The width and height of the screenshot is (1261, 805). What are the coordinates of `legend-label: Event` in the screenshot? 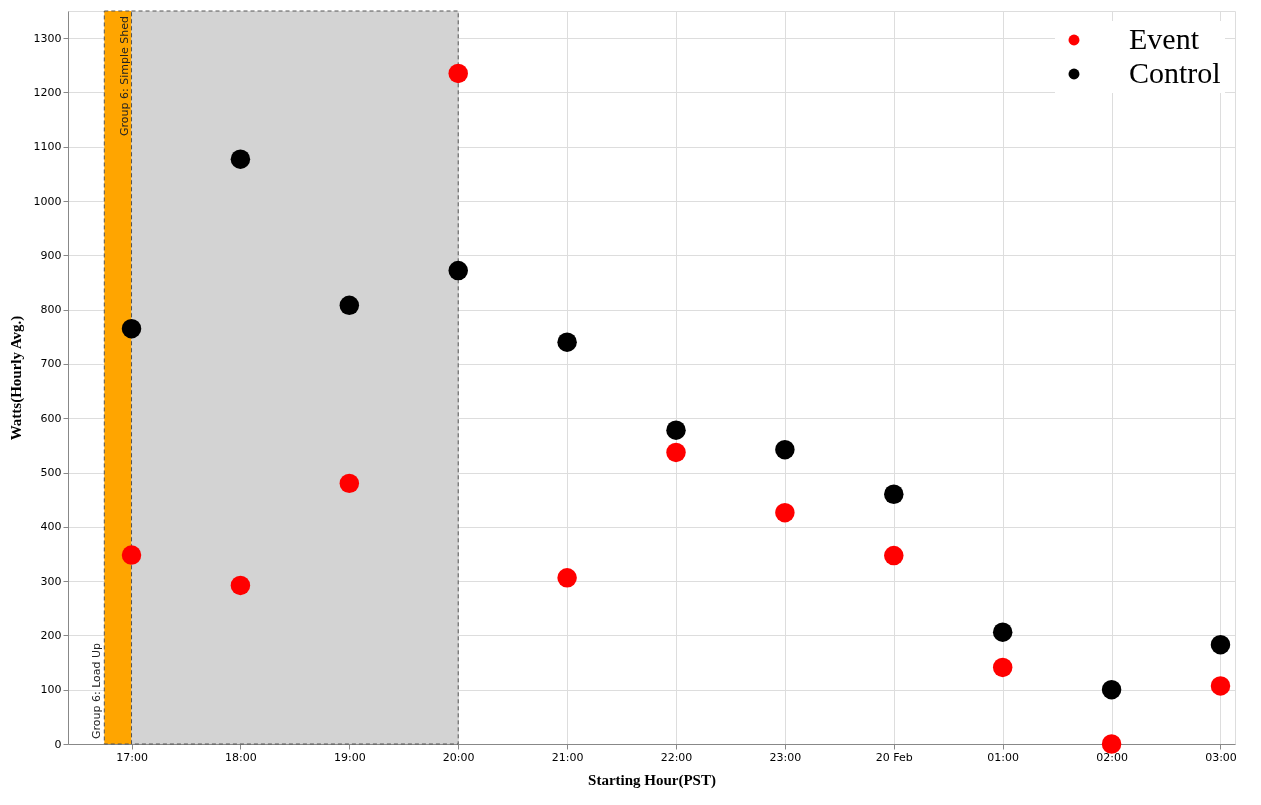 It's located at (1164, 38).